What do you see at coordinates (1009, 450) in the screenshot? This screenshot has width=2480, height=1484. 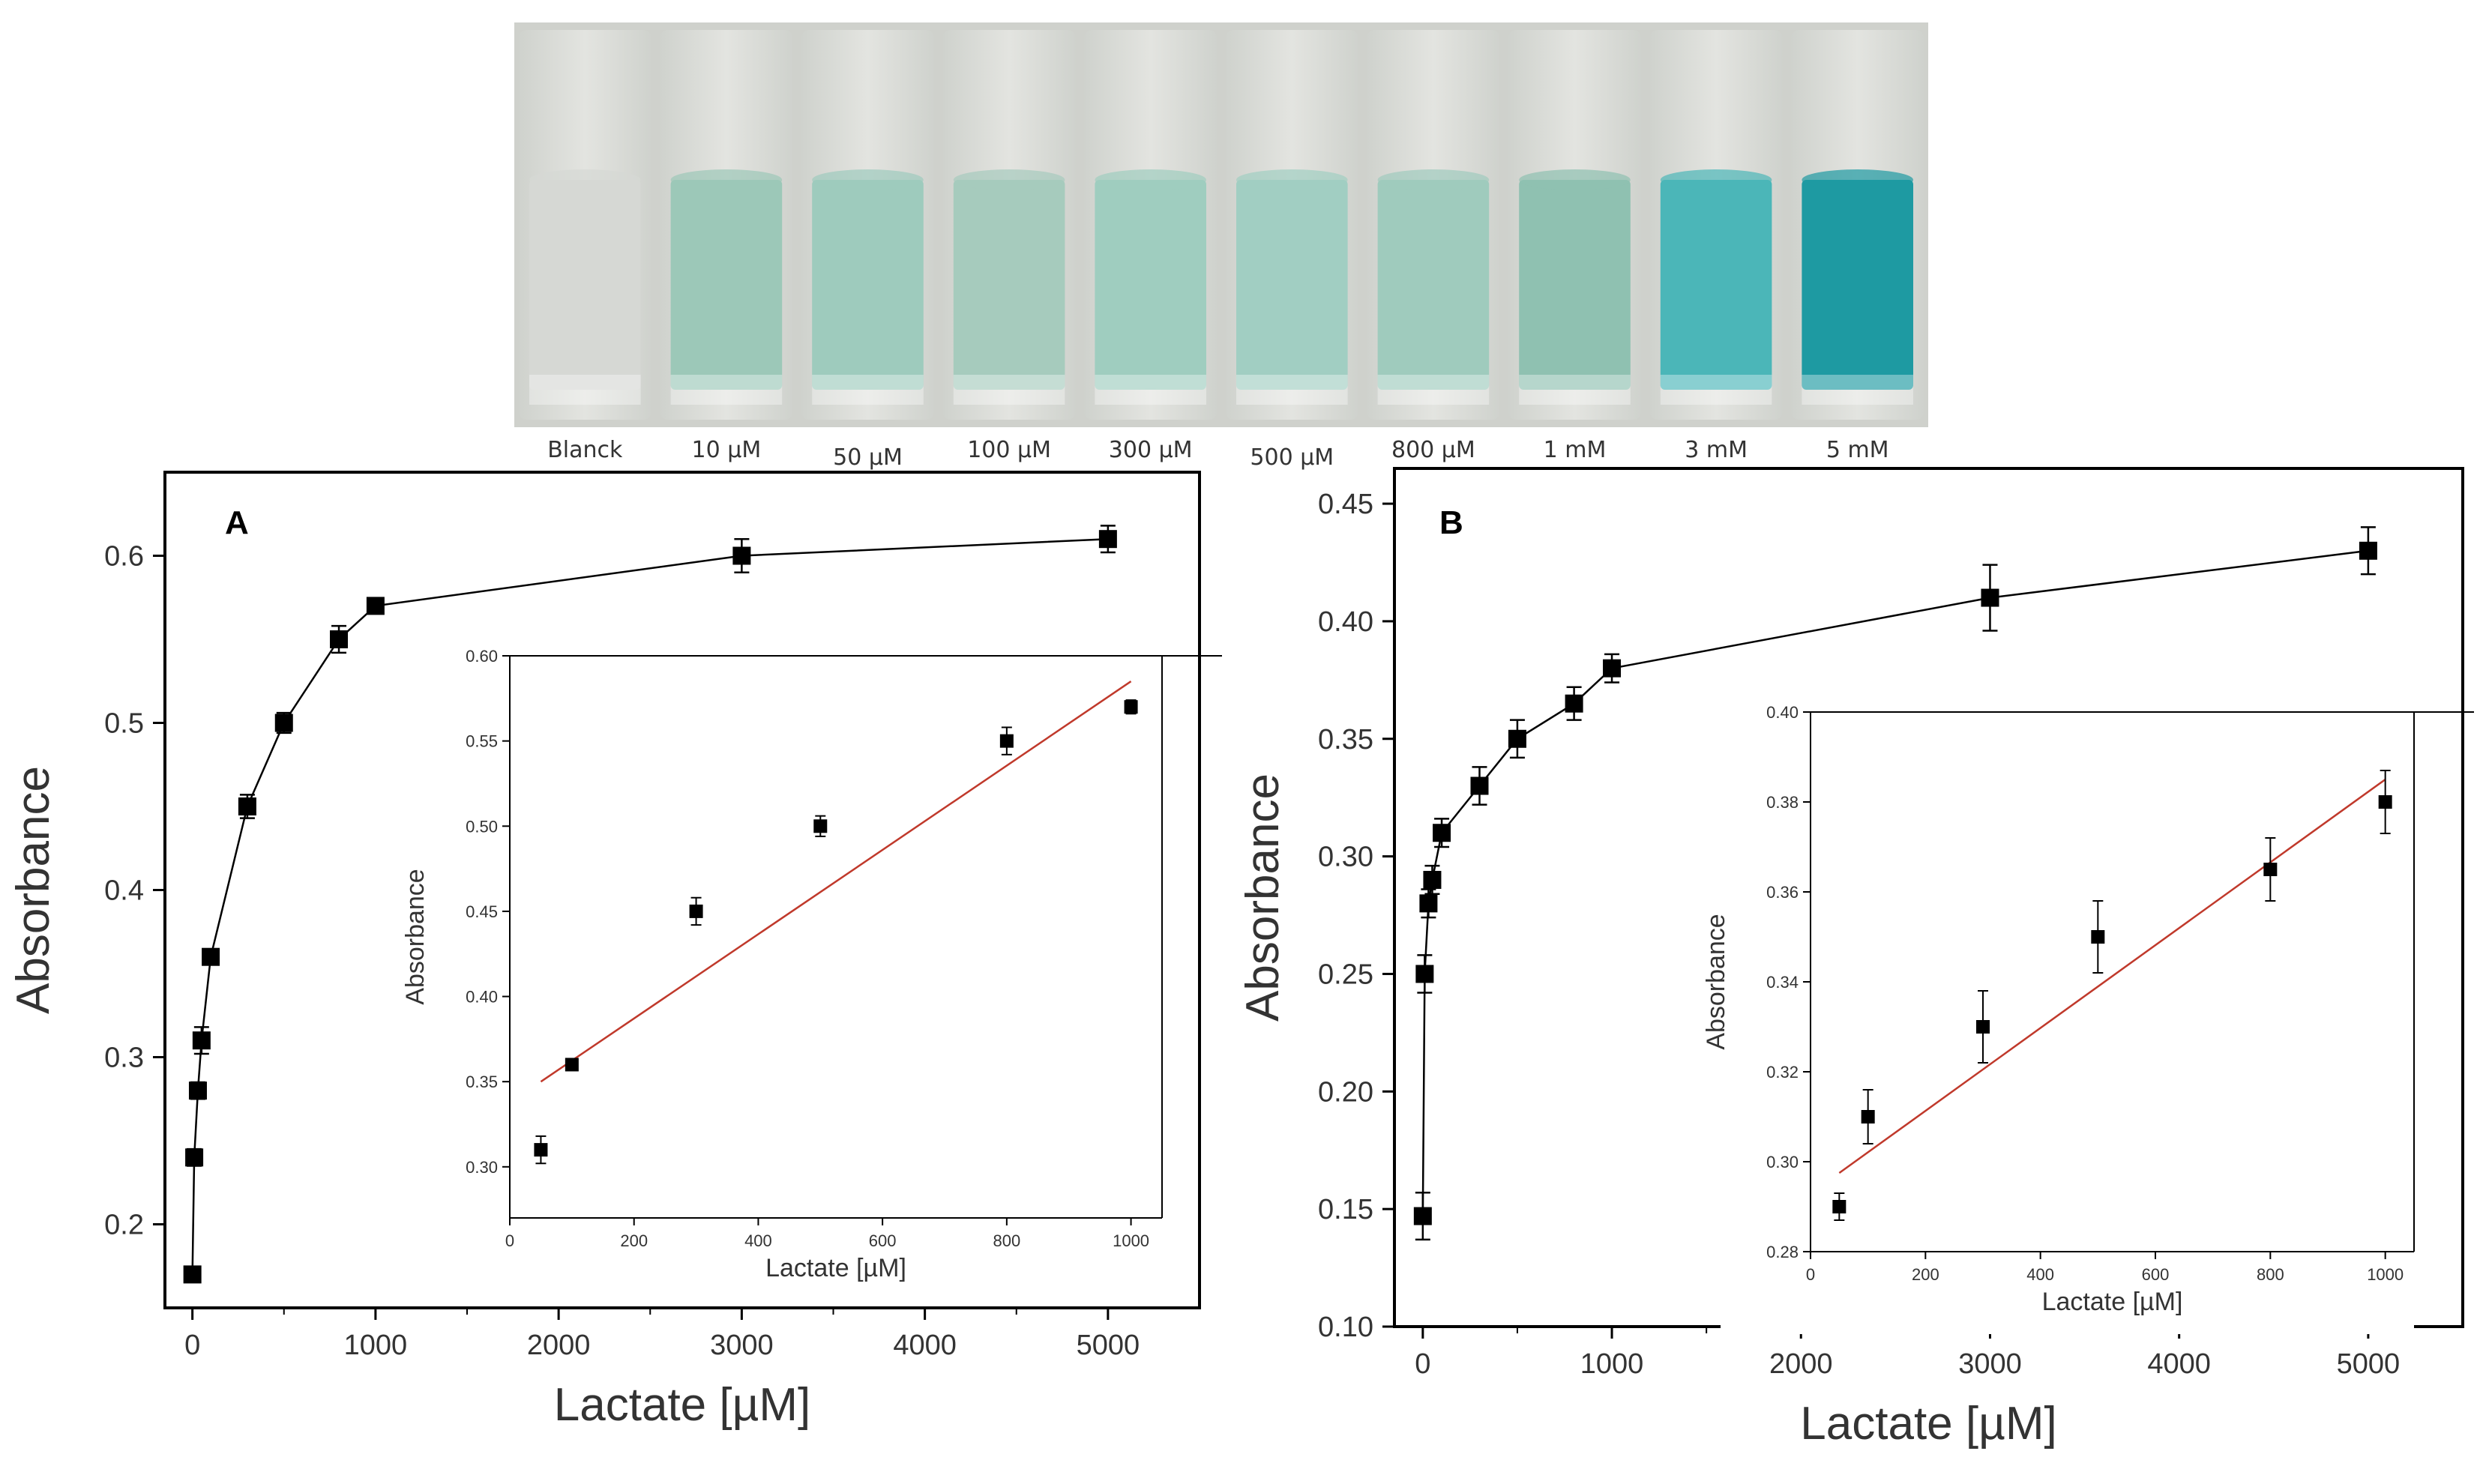 I see `cuvette-label: 100 µM` at bounding box center [1009, 450].